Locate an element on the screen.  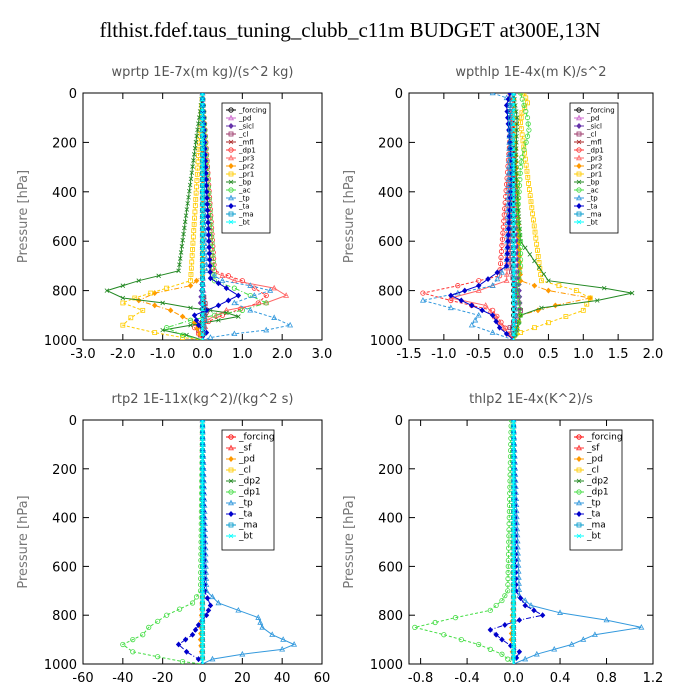
legend-label: _tp is located at coordinates (244, 199).